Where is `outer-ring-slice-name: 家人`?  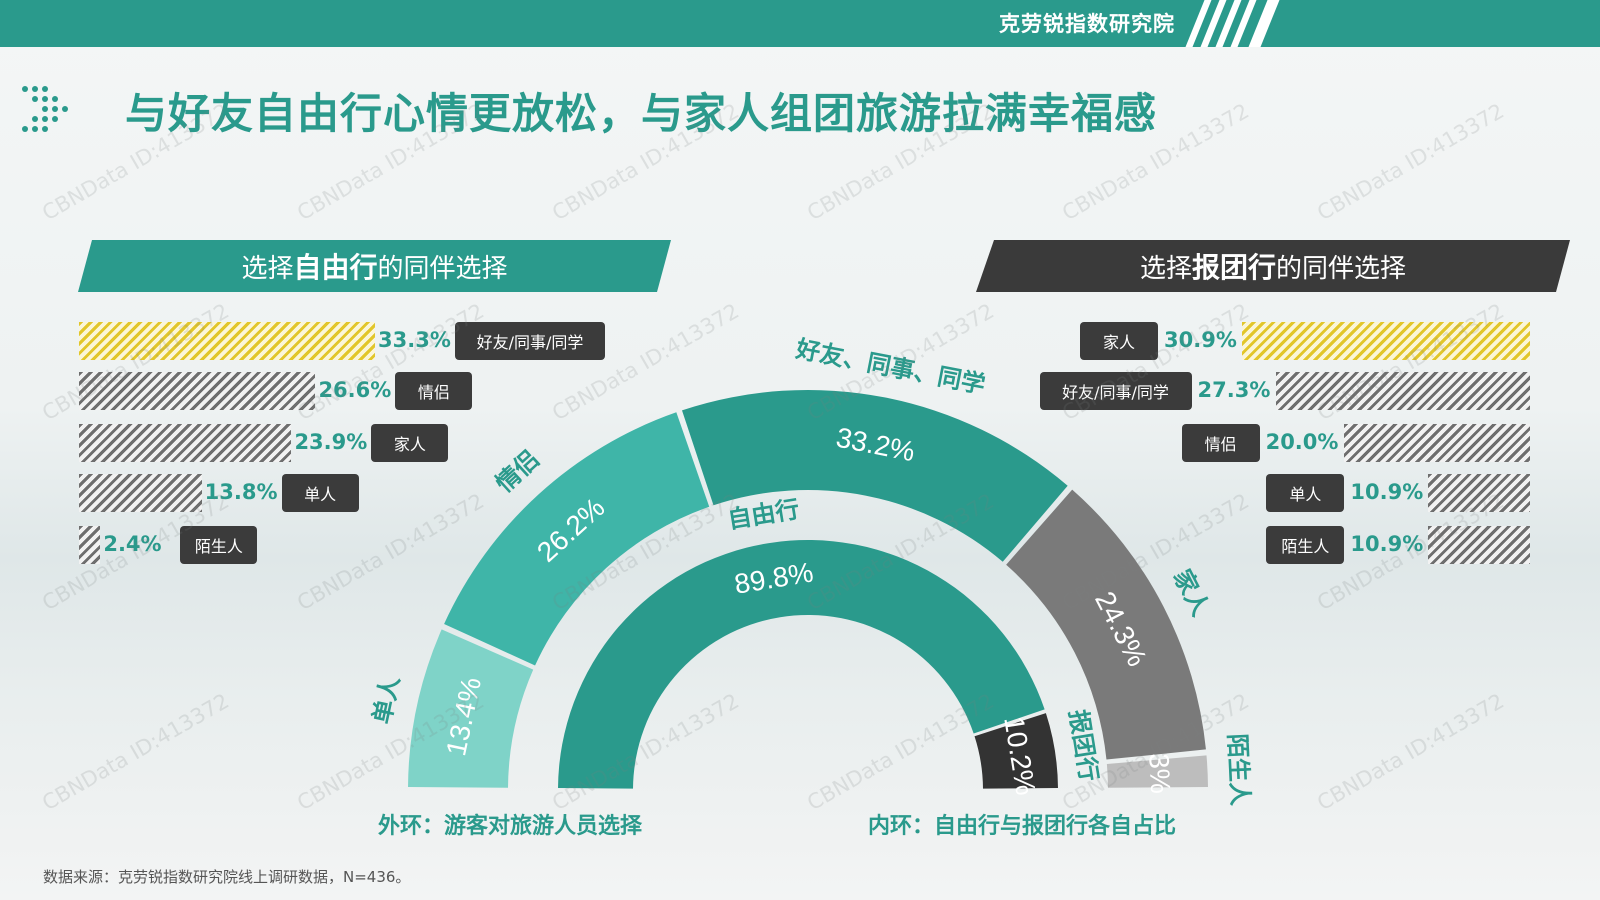 outer-ring-slice-name: 家人 is located at coordinates (1191, 592).